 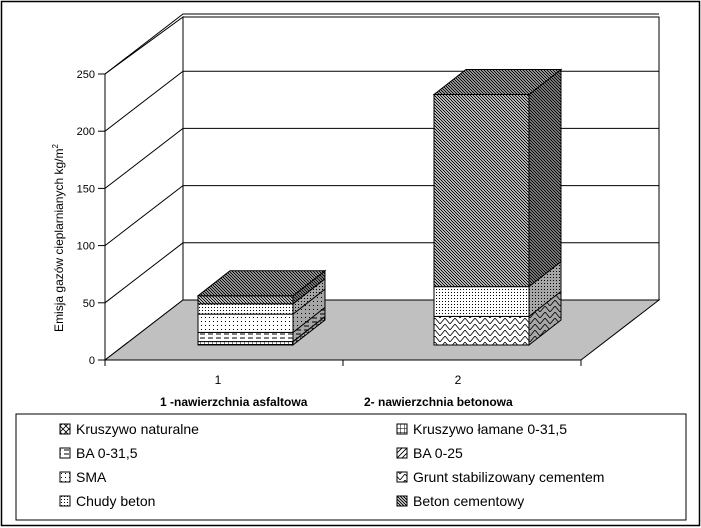 I want to click on legend-label: SMA, so click(x=91, y=477).